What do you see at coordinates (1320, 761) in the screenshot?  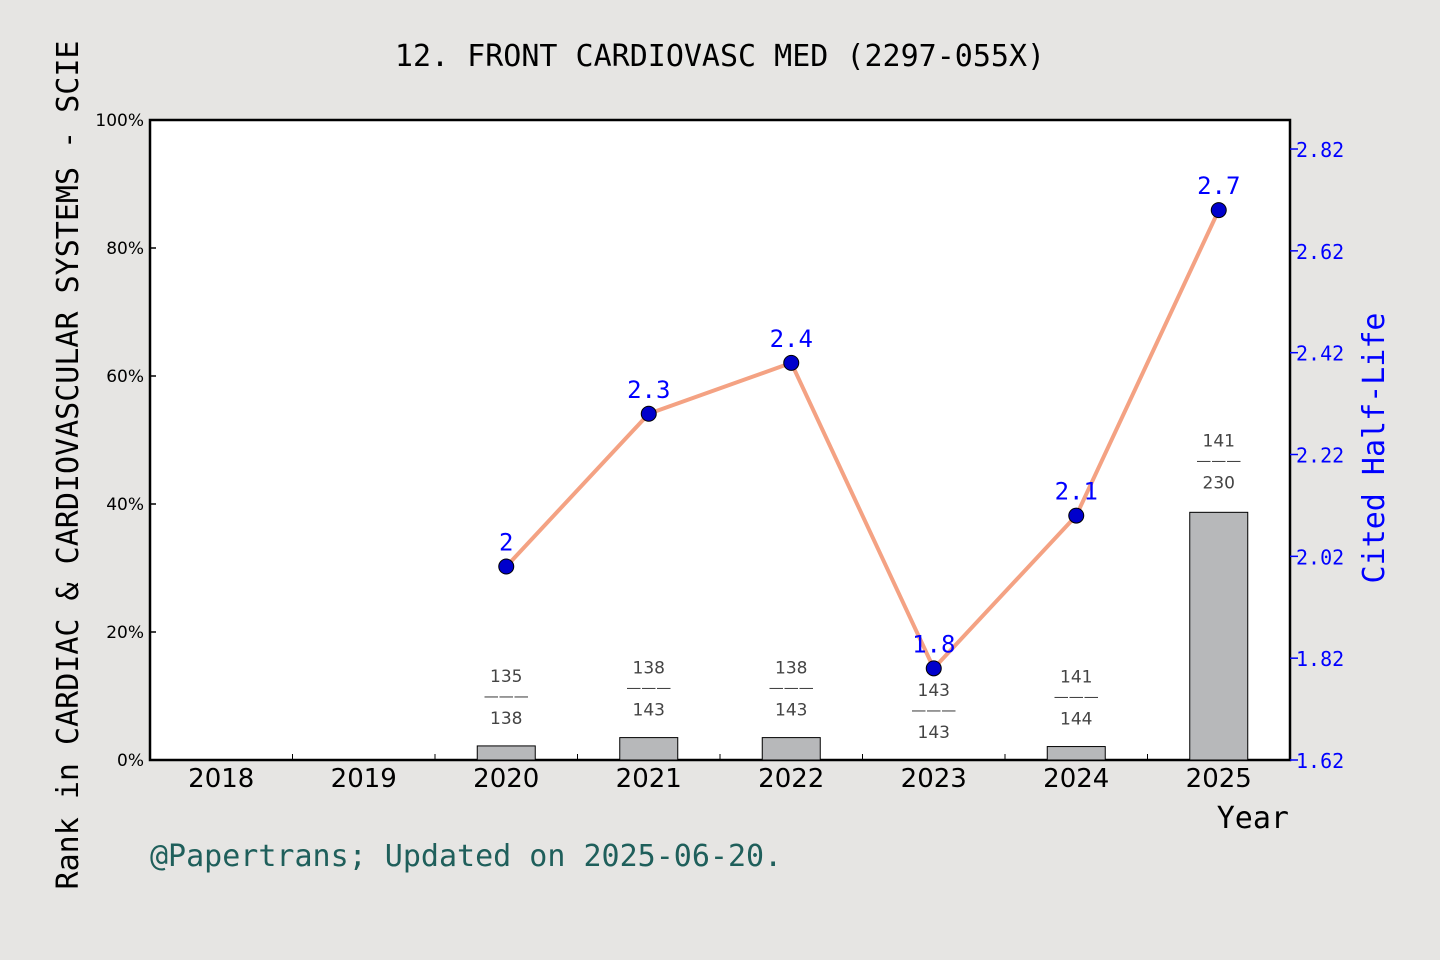 I see `y2-tick-label: 1.62` at bounding box center [1320, 761].